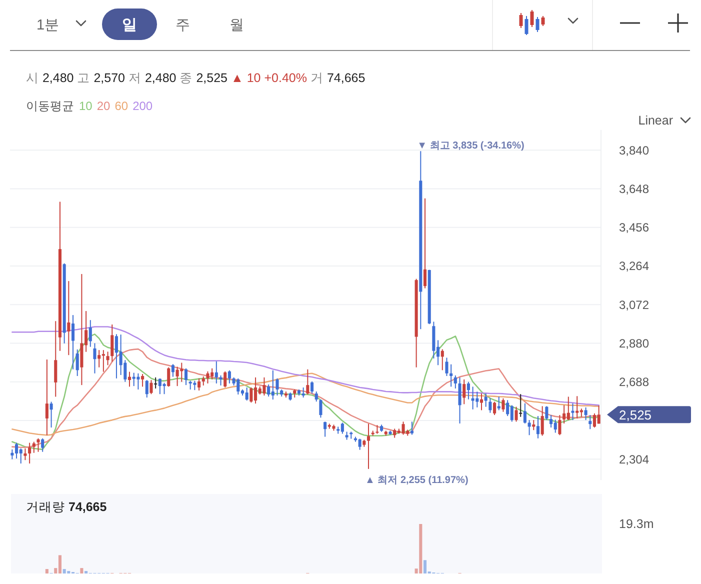  What do you see at coordinates (196, 78) in the screenshot?
I see `subtitle: 시 2,480 고 2,570 저 2,480 종 2,525 ▲ 10 +0.40% 거 74,665` at bounding box center [196, 78].